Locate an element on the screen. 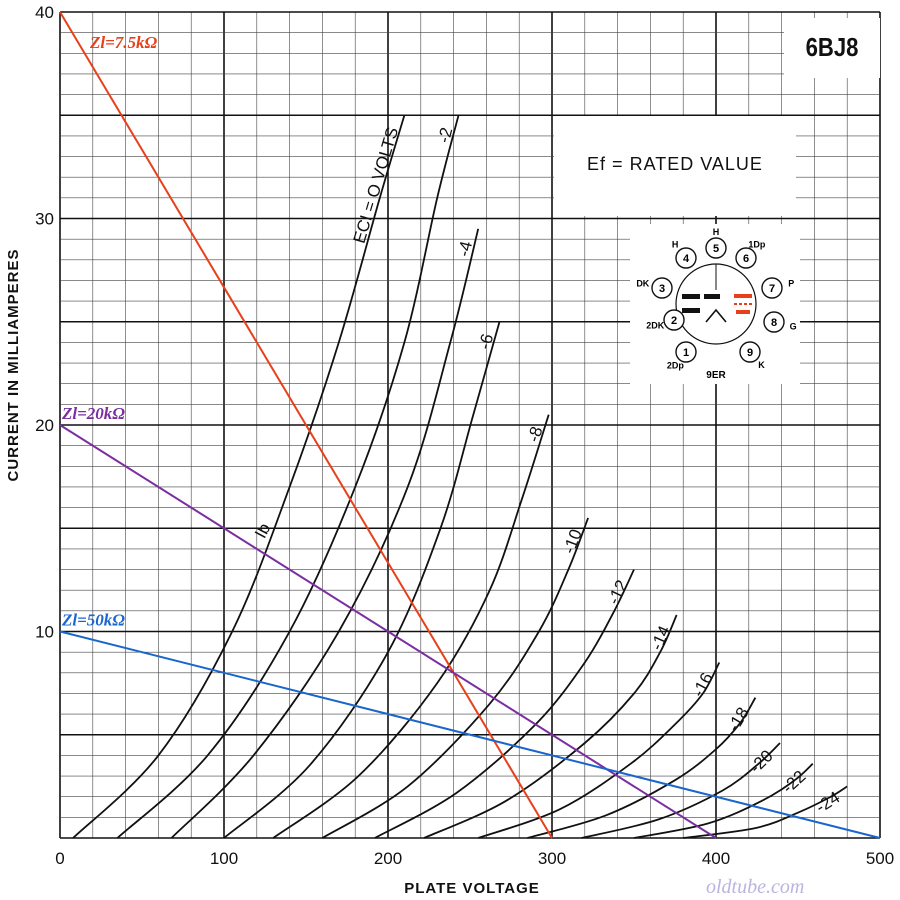 The width and height of the screenshot is (900, 900). heater-symbol is located at coordinates (716, 315).